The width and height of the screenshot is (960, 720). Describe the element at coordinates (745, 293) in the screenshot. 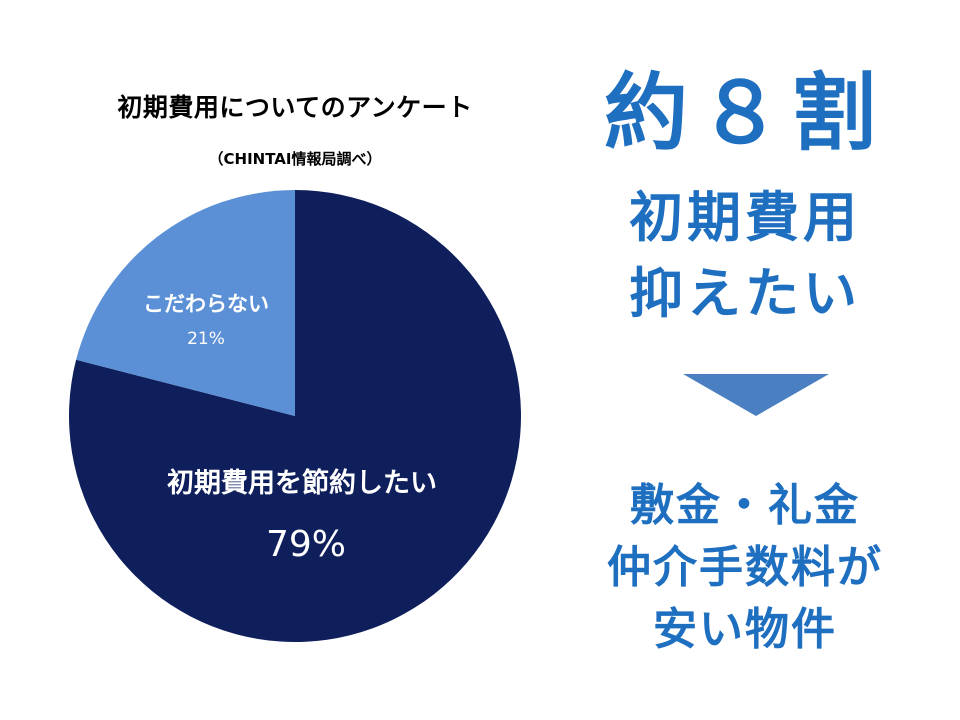

I see `headline-line2: 抑えたい` at that location.